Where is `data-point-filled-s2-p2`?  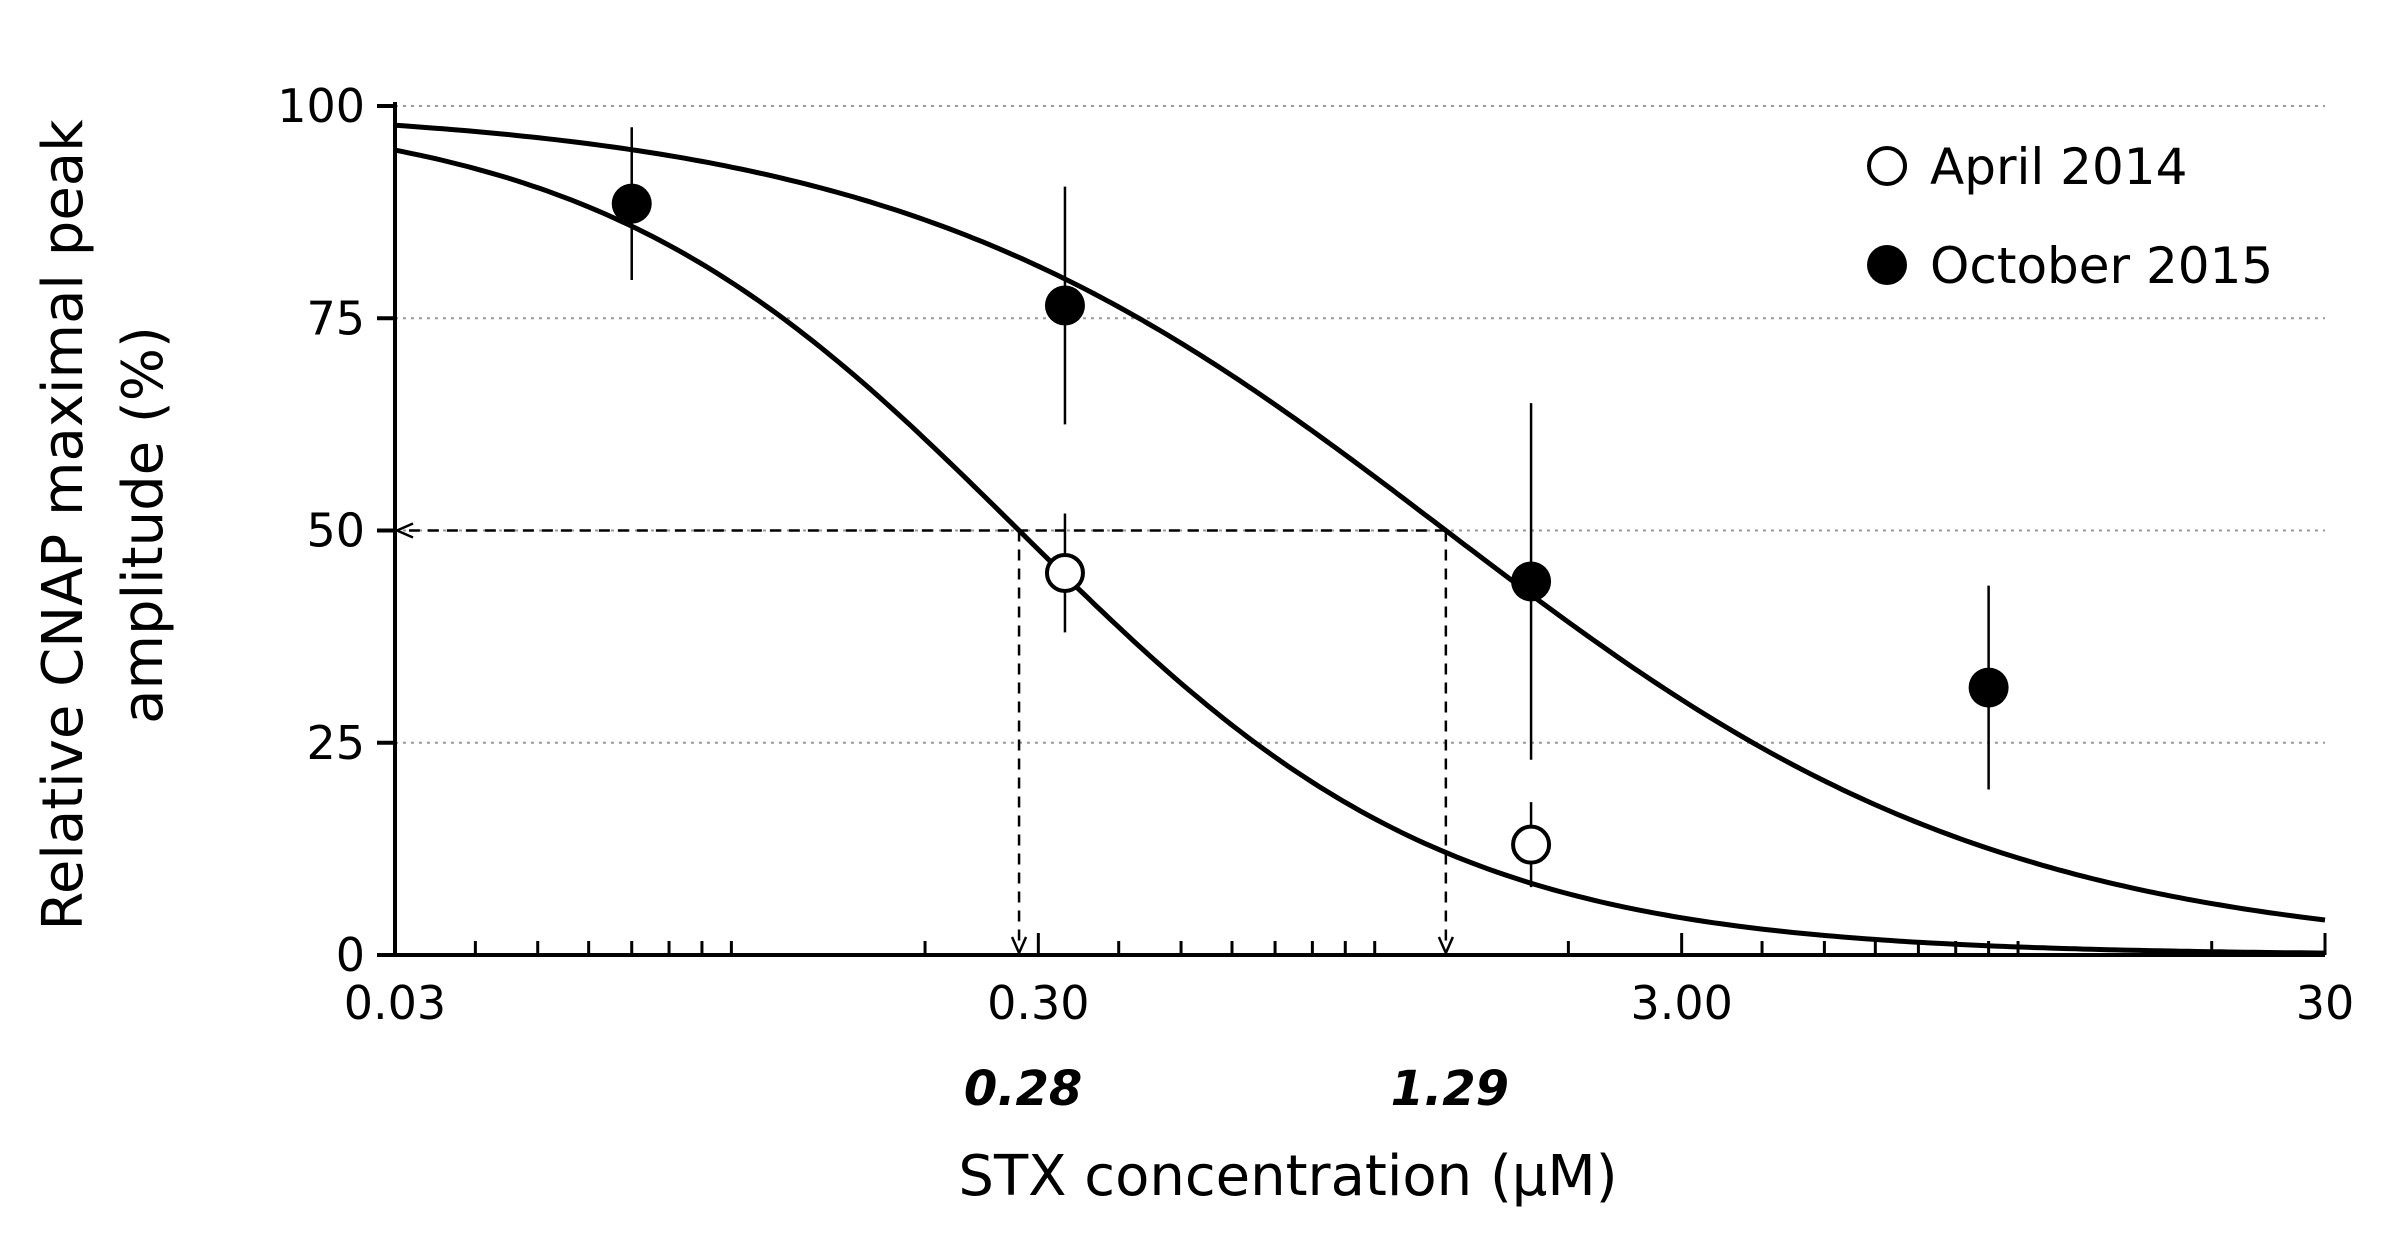
data-point-filled-s2-p2 is located at coordinates (1064, 305).